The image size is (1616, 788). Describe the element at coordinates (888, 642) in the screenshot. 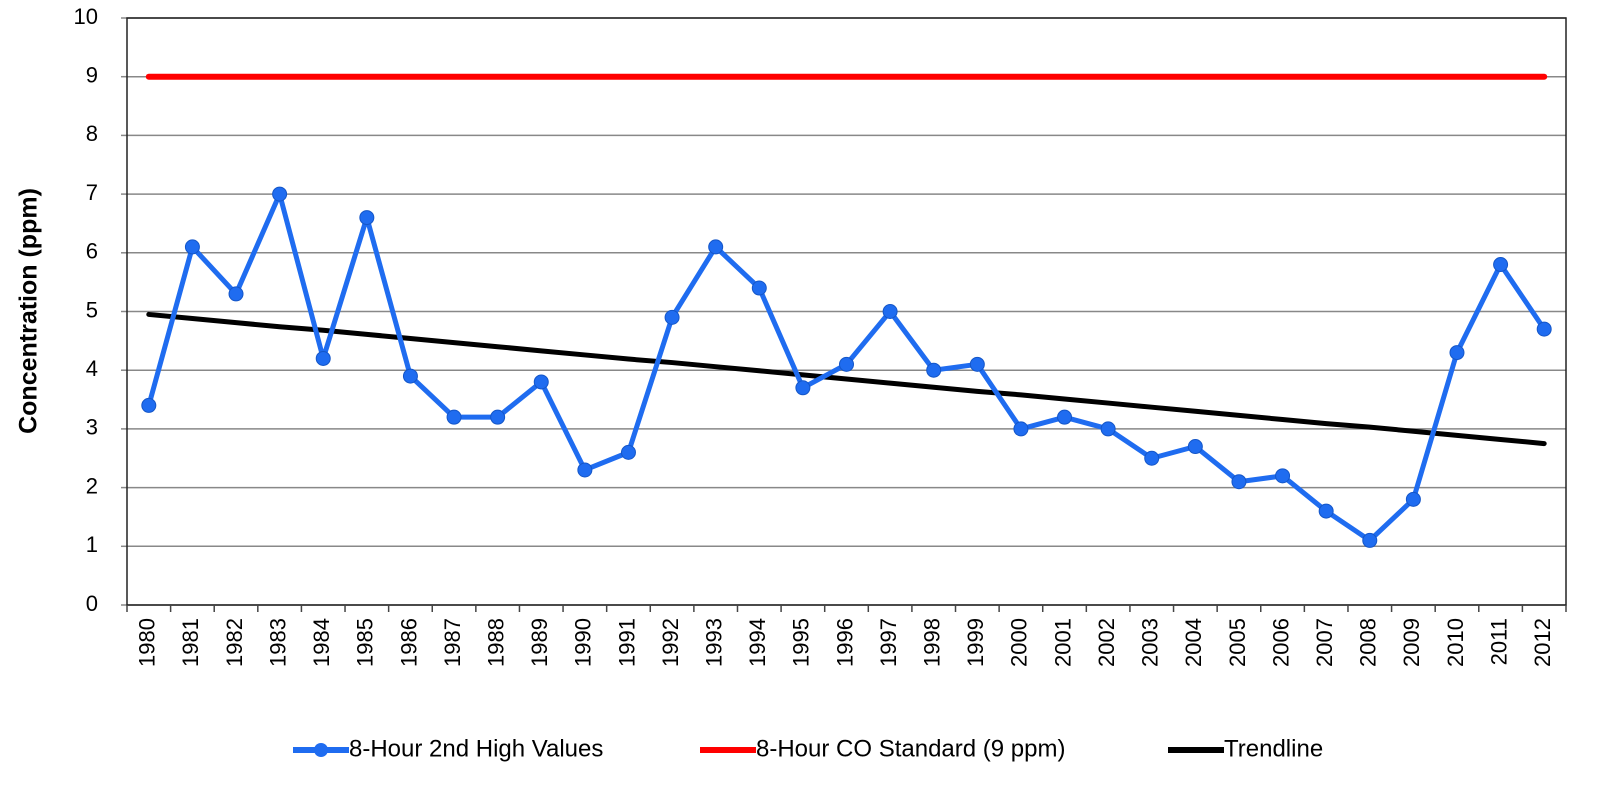

I see `x-tick-label: 1997` at that location.